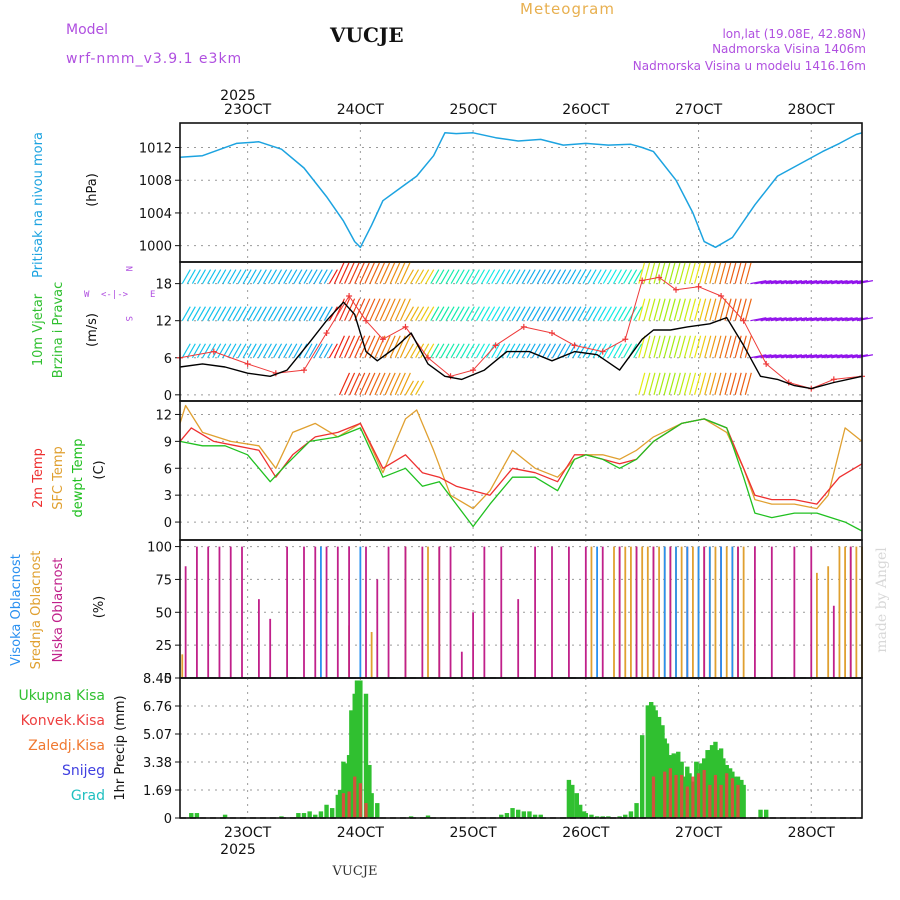 The height and width of the screenshot is (900, 900). What do you see at coordinates (157, 679) in the screenshot?
I see `y-tick-label: 8.45` at bounding box center [157, 679].